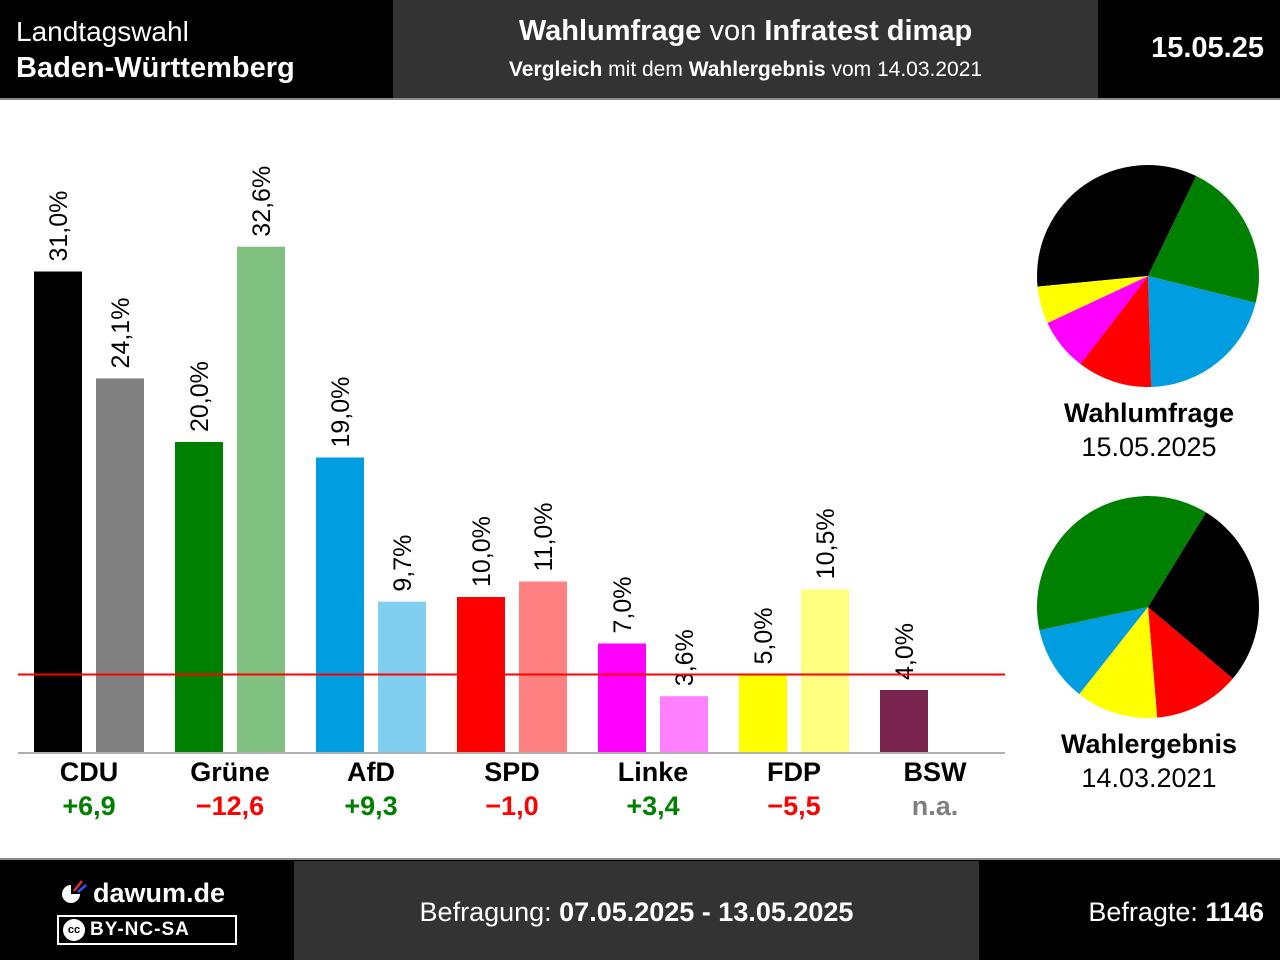  What do you see at coordinates (757, 69) in the screenshot?
I see `subtitle-result: Wahlergebnis` at bounding box center [757, 69].